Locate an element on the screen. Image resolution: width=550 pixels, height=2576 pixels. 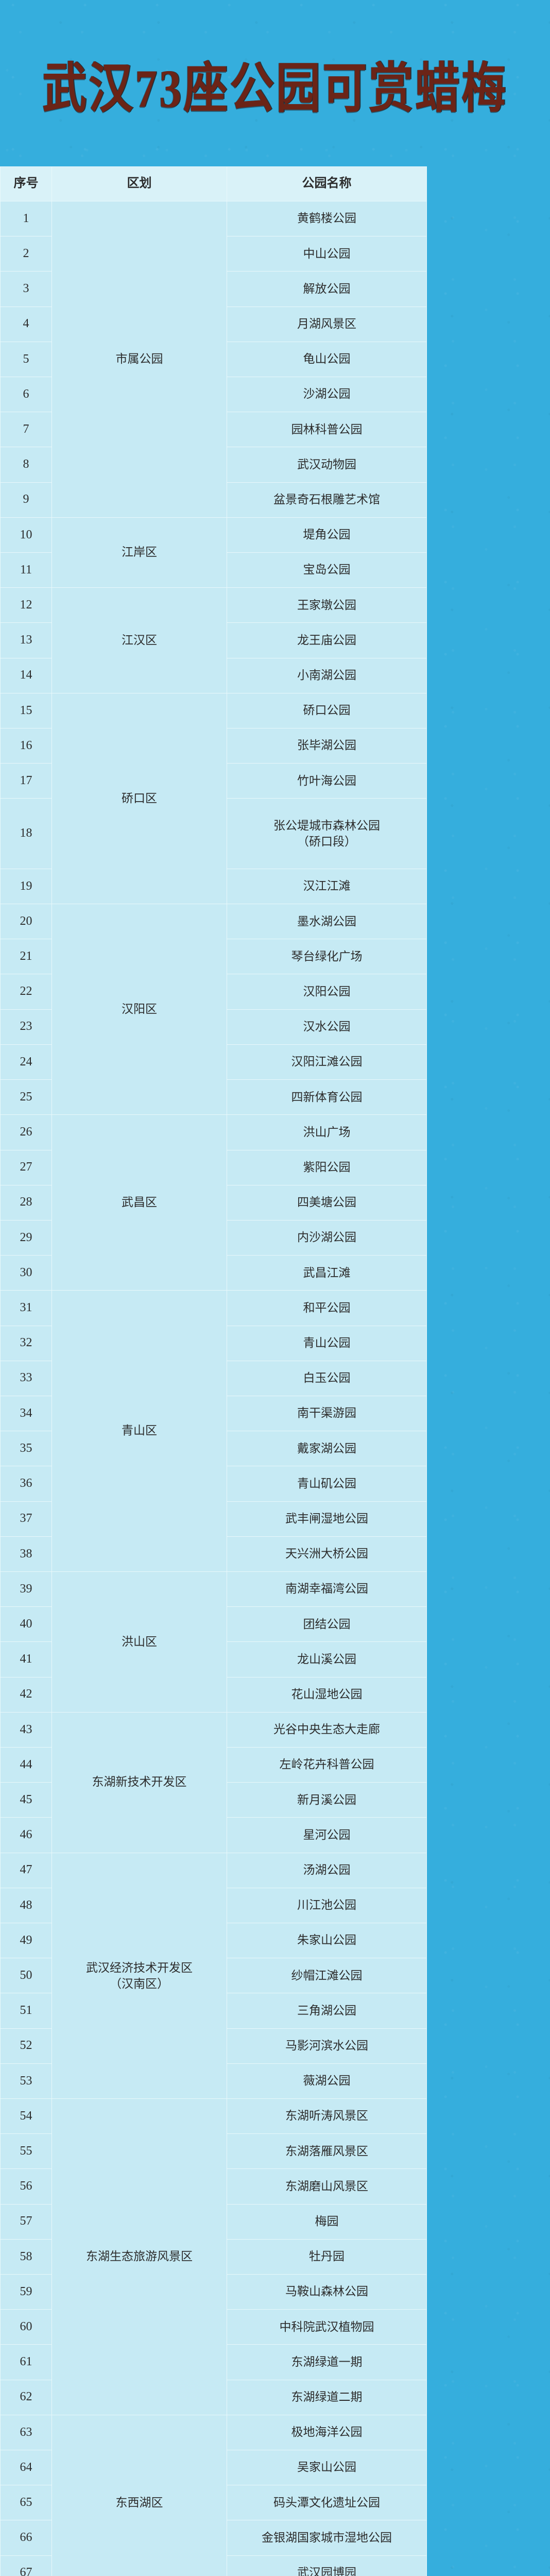
cell-no: 65 is located at coordinates (26, 2503).